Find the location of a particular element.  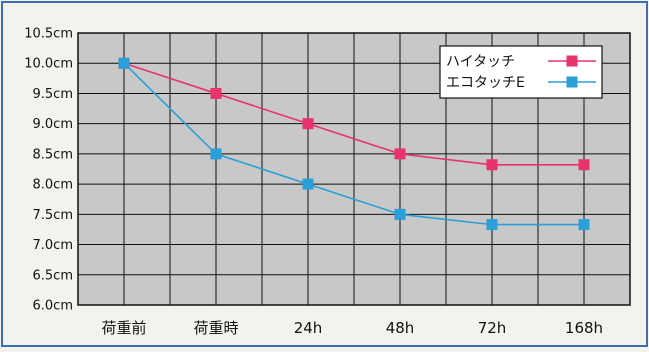

y-tick-label: 10.5cm is located at coordinates (48, 34).